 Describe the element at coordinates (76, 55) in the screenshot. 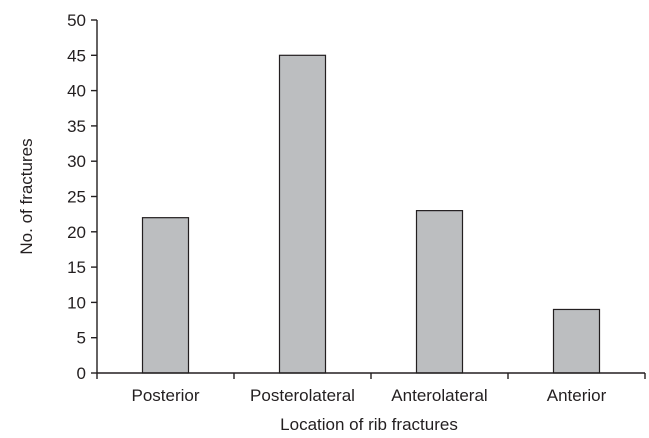

I see `y-tick-label: 45` at that location.